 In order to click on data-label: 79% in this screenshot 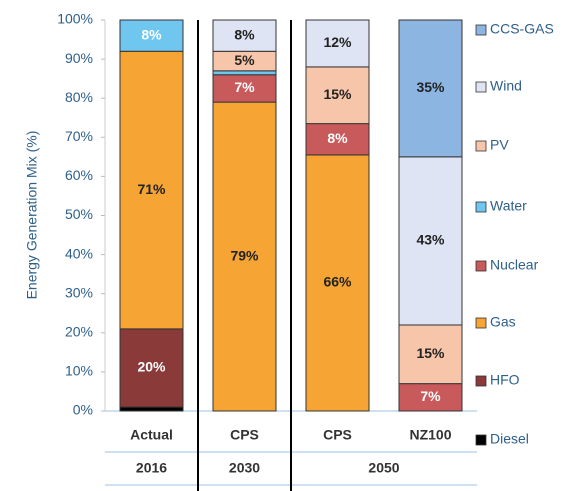, I will do `click(244, 255)`.